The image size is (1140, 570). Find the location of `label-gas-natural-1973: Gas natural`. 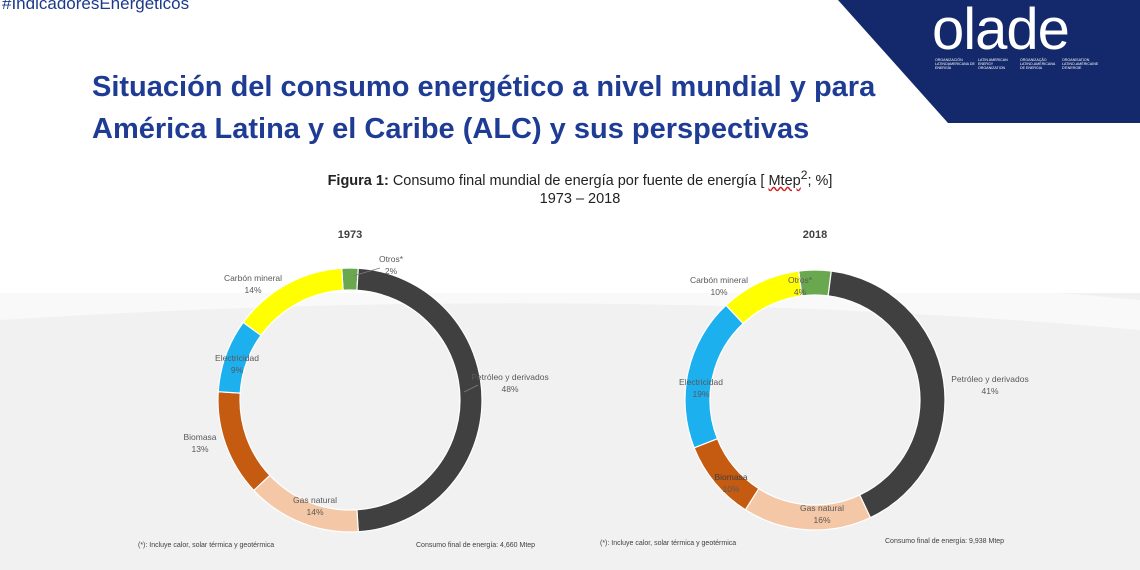

label-gas-natural-1973: Gas natural is located at coordinates (315, 500).